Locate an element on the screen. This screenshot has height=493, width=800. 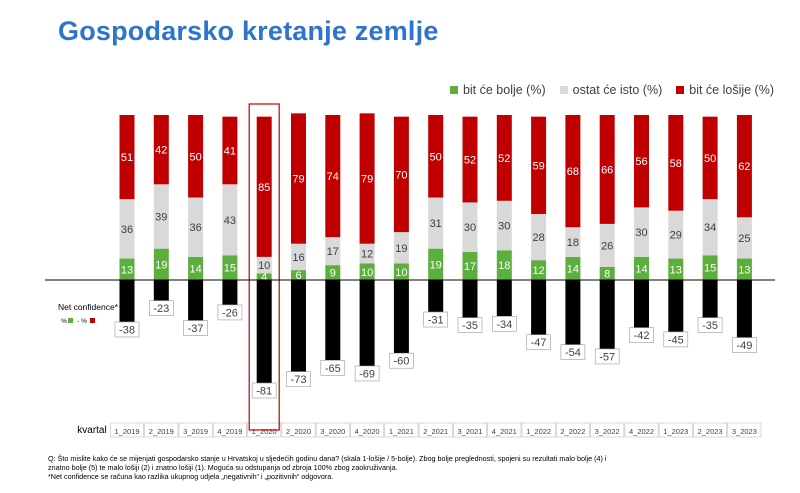
category-box-1_2023 is located at coordinates (675, 430).